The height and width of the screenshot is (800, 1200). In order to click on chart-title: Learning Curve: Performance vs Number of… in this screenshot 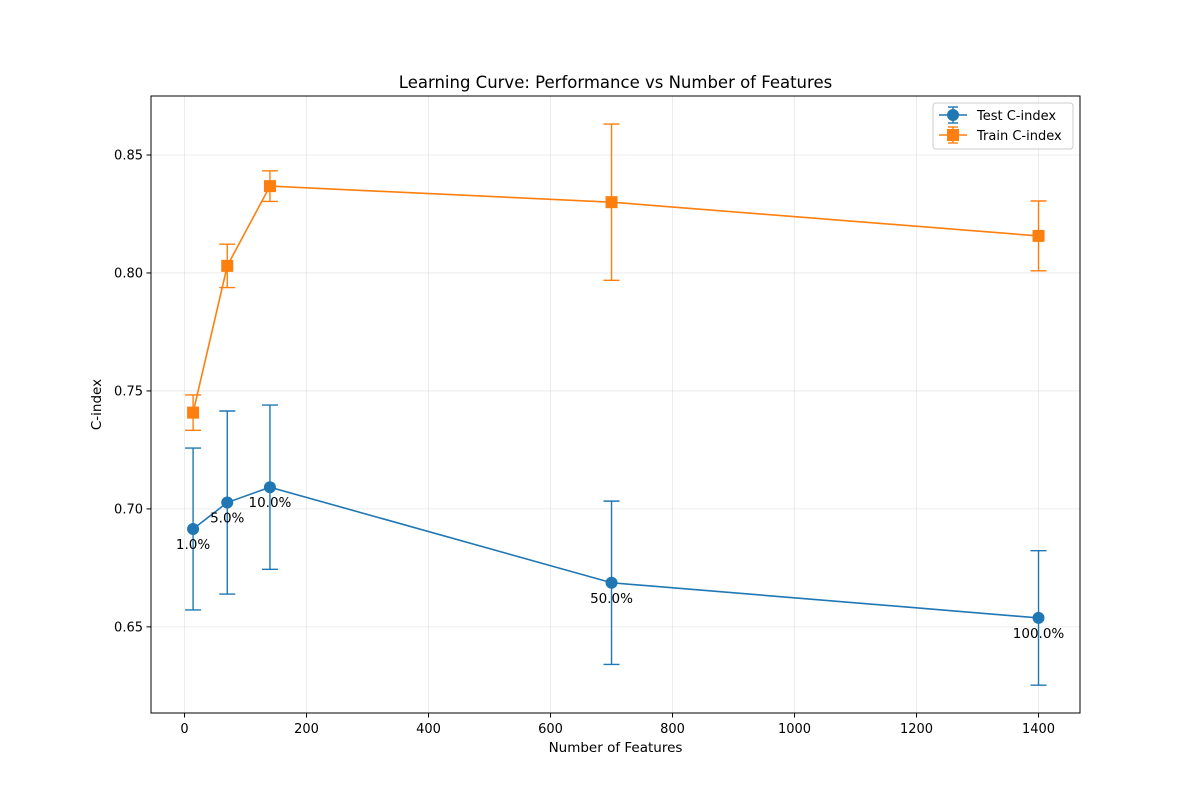, I will do `click(615, 82)`.